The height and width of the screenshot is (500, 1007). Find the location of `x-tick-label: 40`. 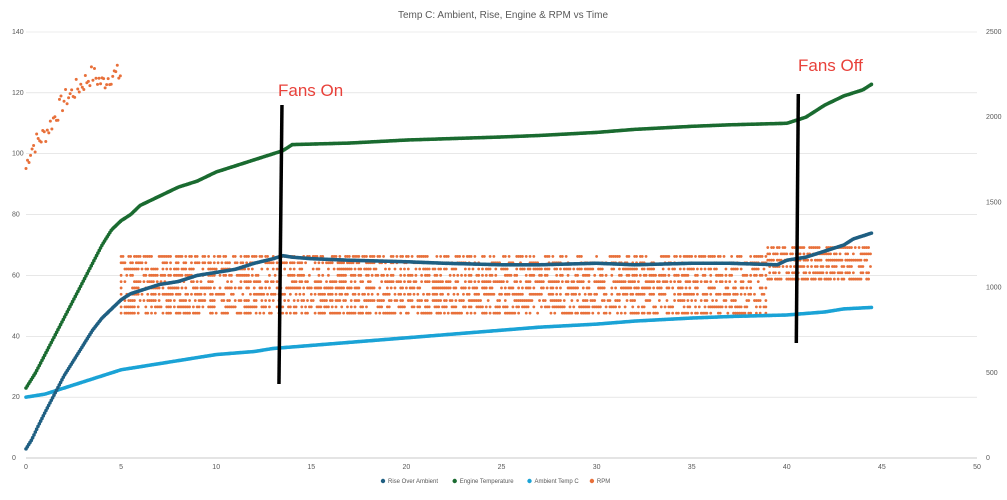

x-tick-label: 40 is located at coordinates (787, 467).